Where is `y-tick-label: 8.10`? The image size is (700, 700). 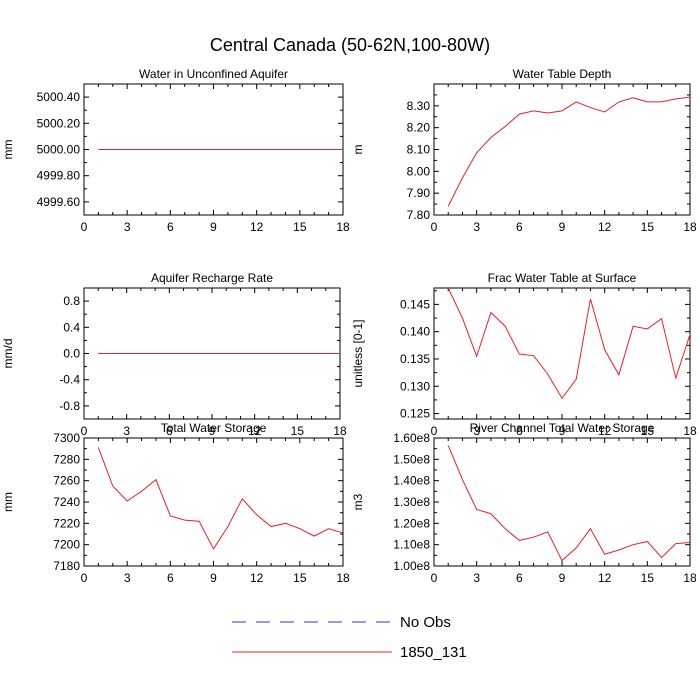
y-tick-label: 8.10 is located at coordinates (419, 150).